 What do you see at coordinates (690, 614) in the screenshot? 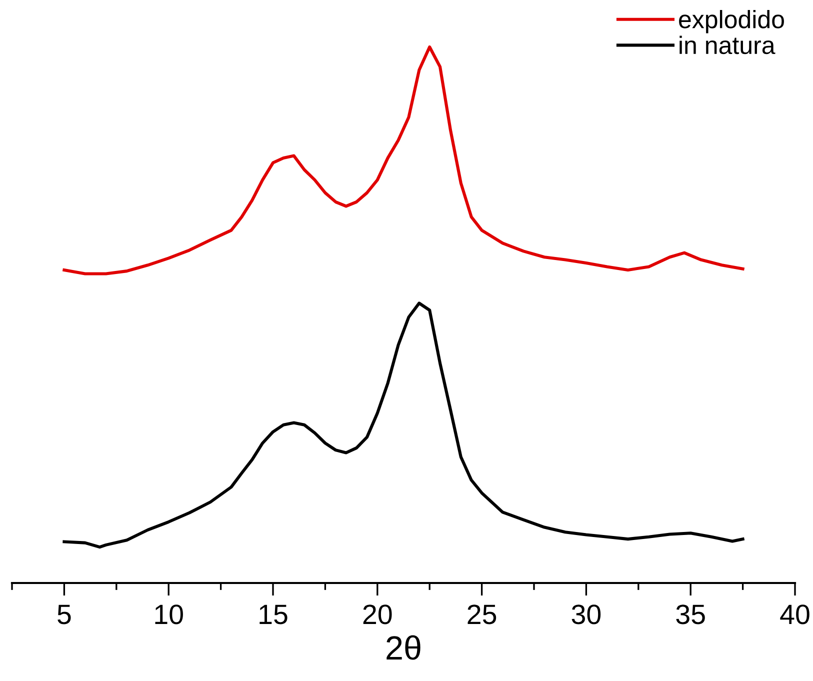
I see `x-tick-label: 35` at bounding box center [690, 614].